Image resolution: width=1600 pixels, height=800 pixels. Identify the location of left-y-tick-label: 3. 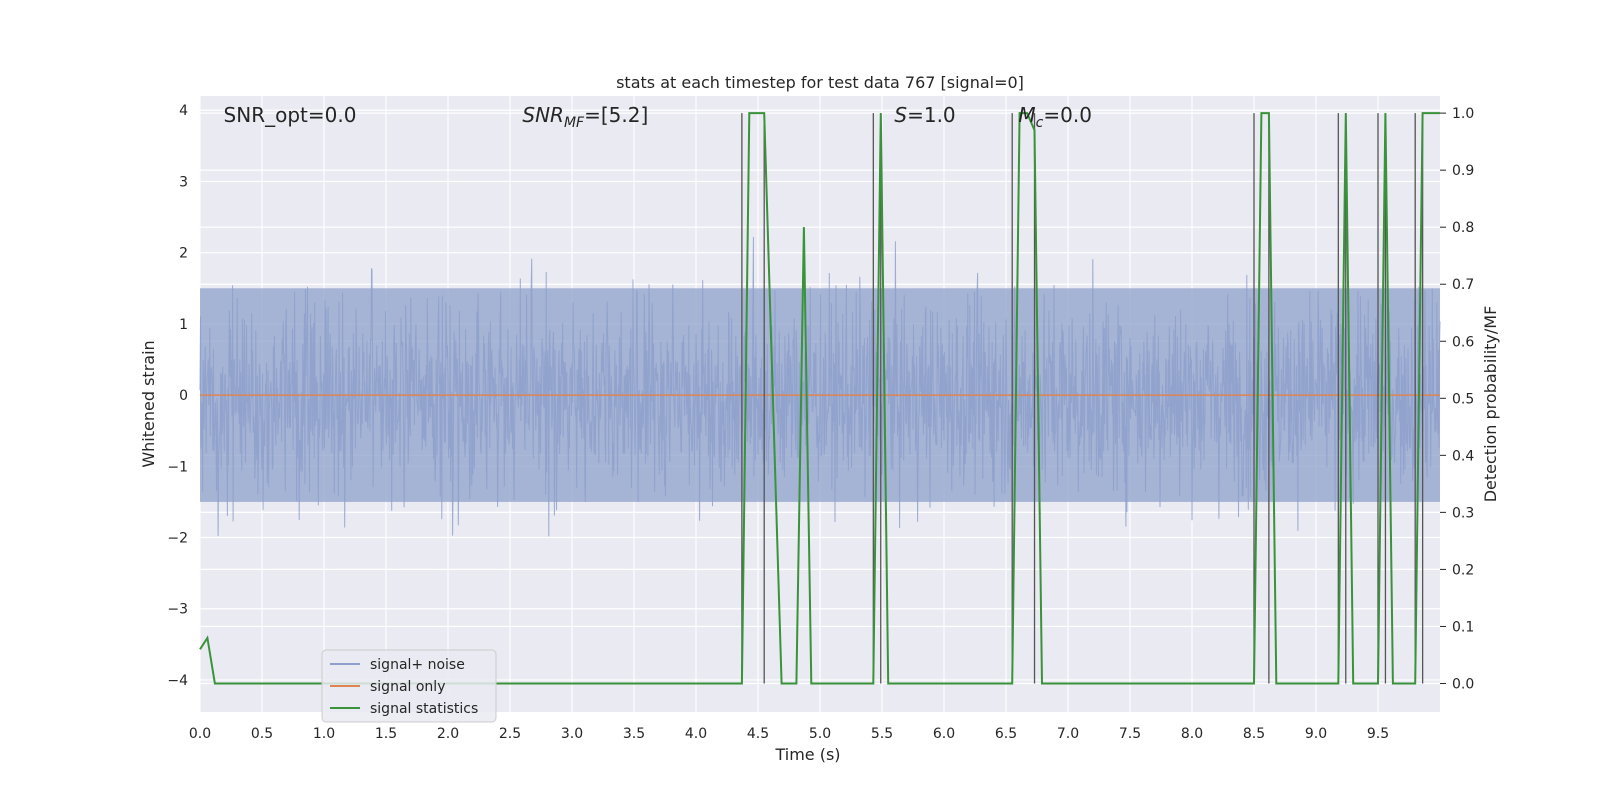
(183, 182).